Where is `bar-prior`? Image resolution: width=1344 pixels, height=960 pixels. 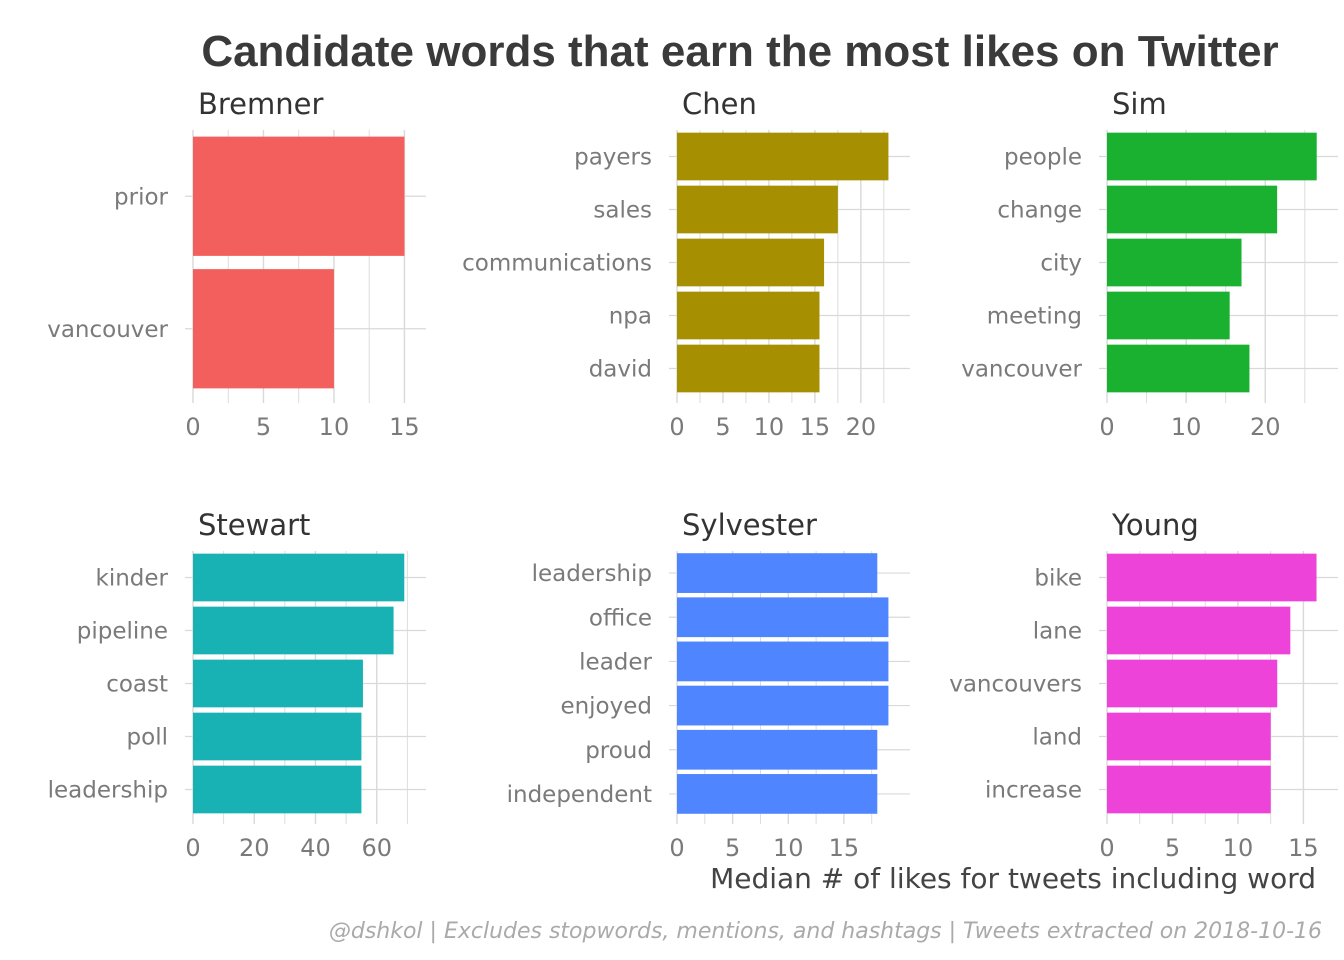
bar-prior is located at coordinates (299, 196).